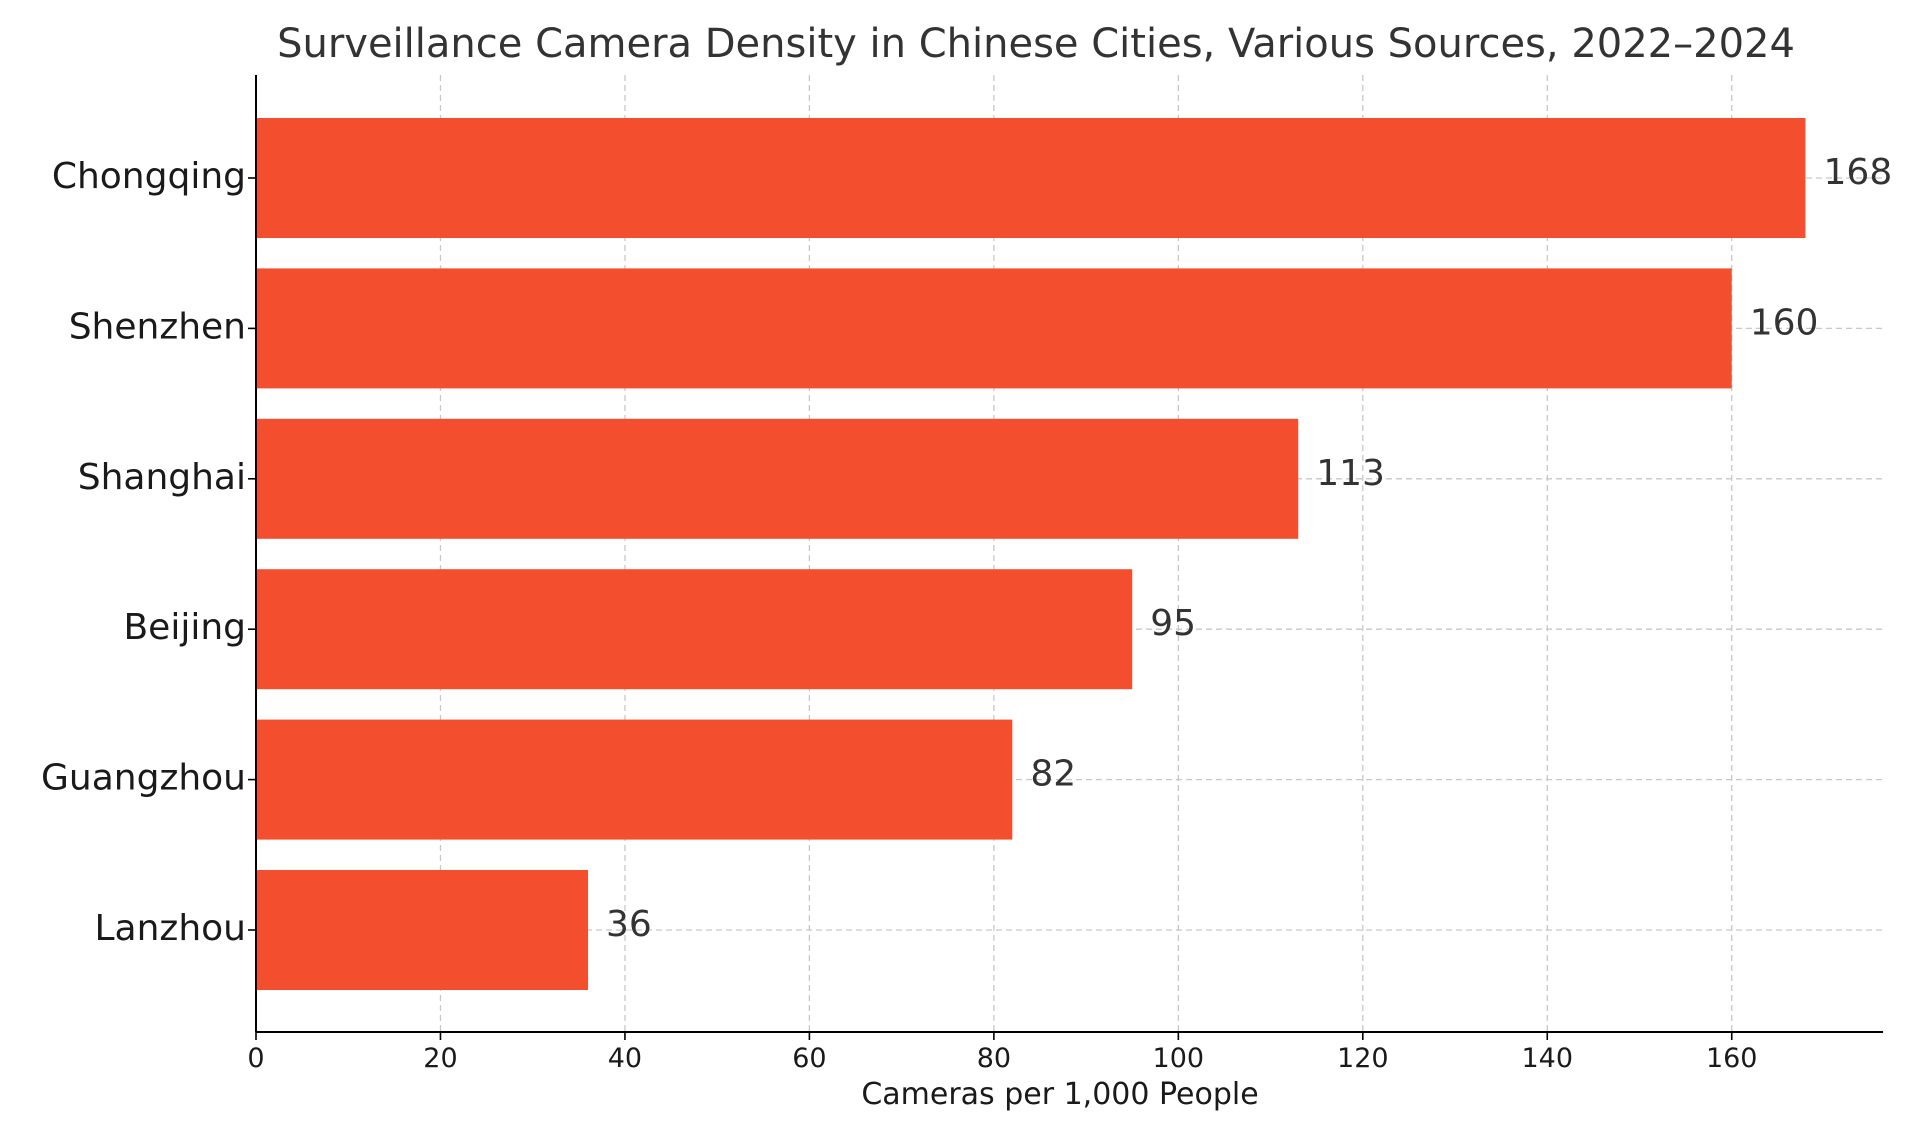  I want to click on value-label-guangzhou: 82, so click(1053, 774).